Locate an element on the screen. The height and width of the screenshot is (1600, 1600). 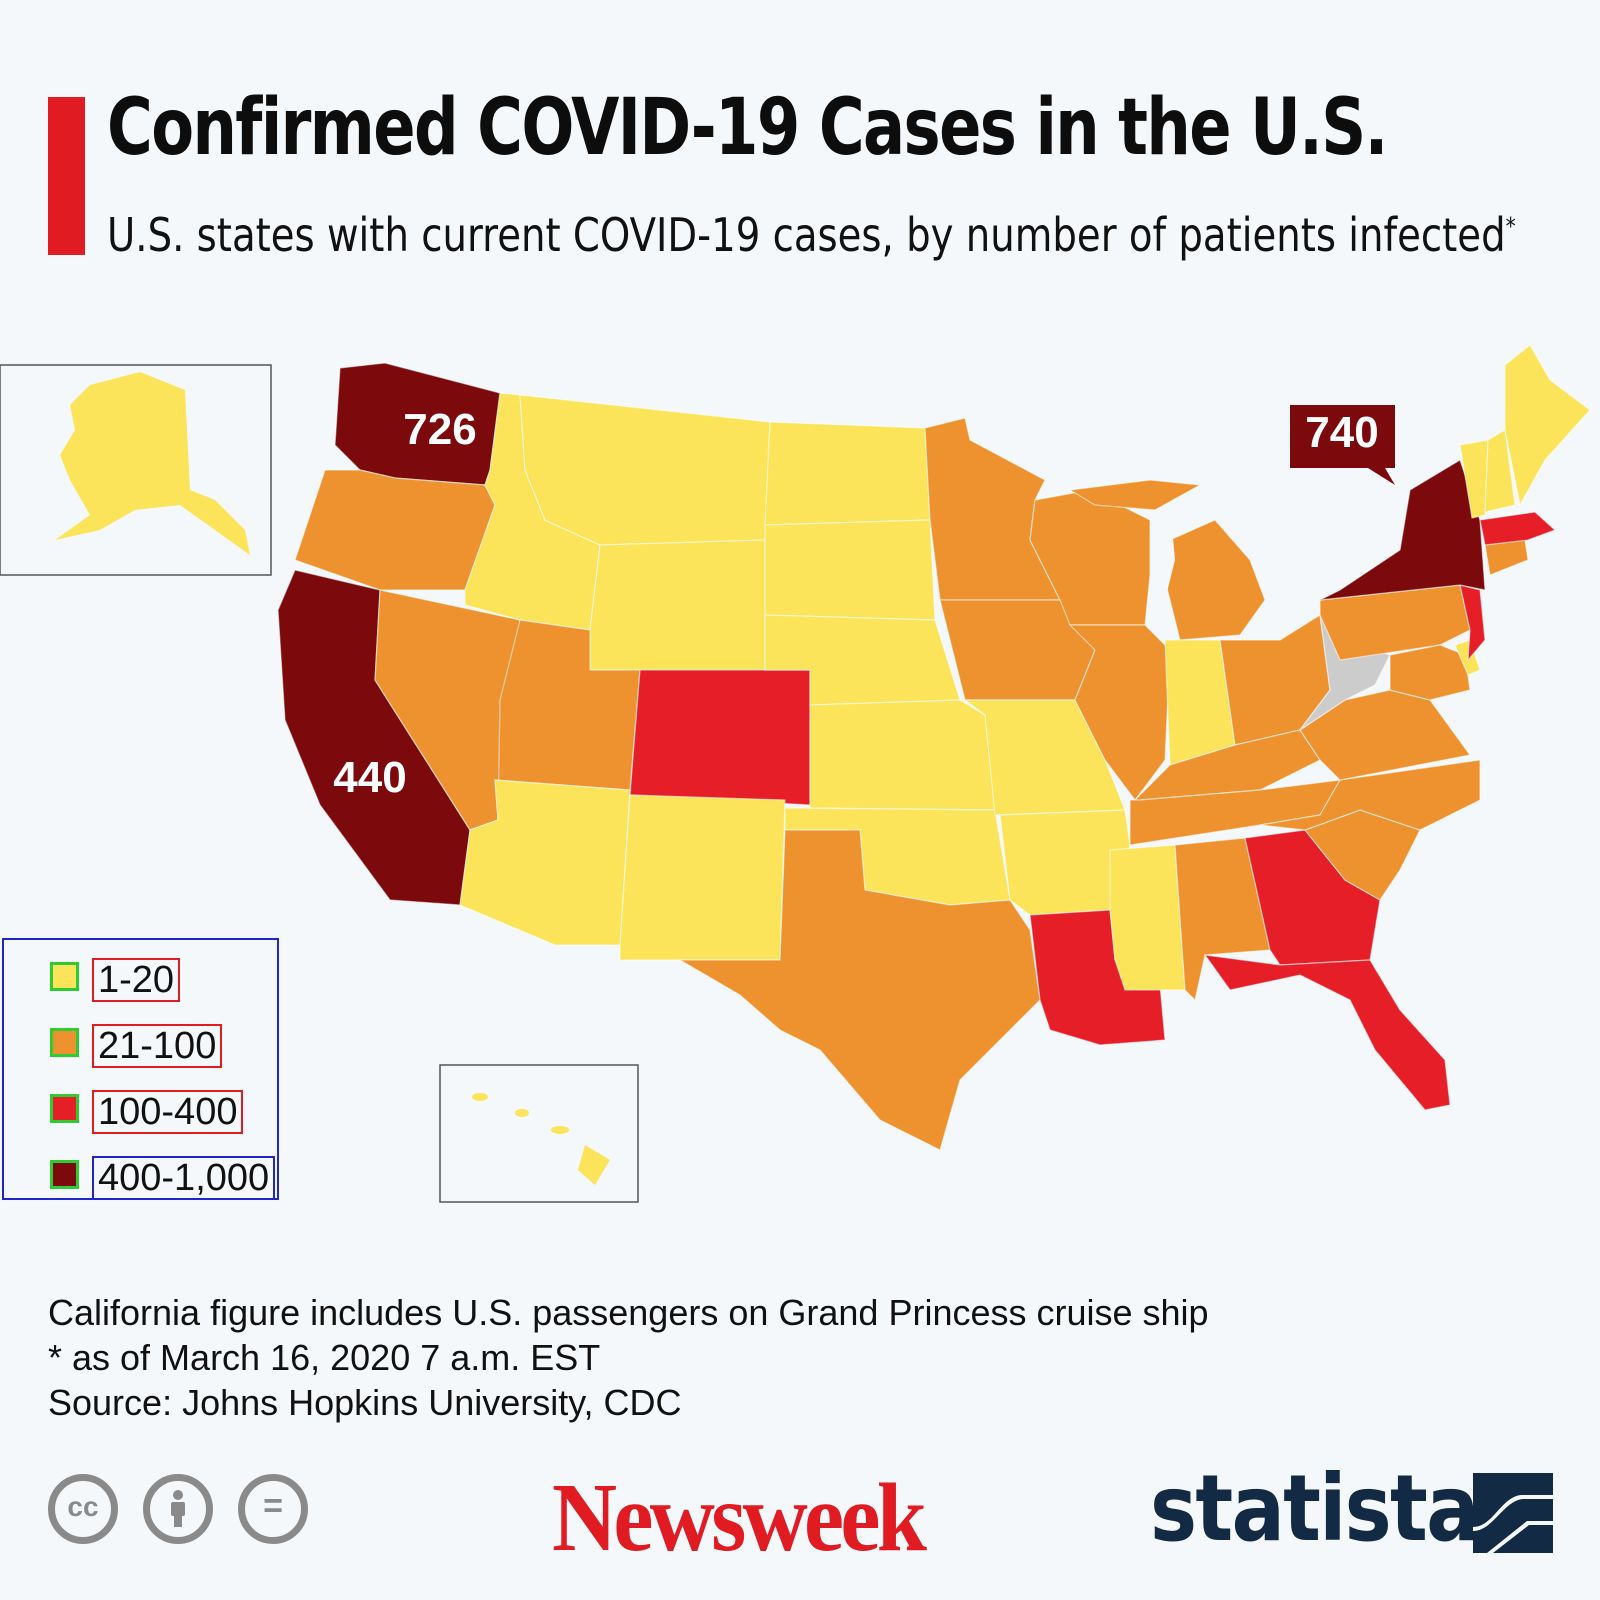
state-oregon is located at coordinates (395, 530).